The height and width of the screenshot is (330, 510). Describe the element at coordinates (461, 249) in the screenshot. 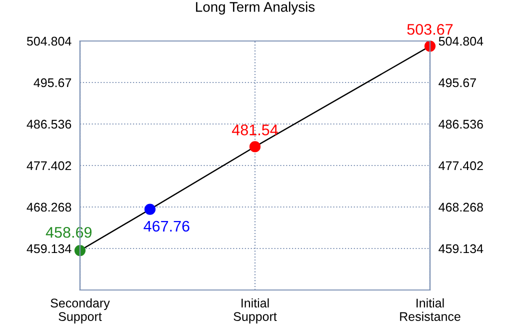

I see `y2-tick-label: 459.134` at that location.